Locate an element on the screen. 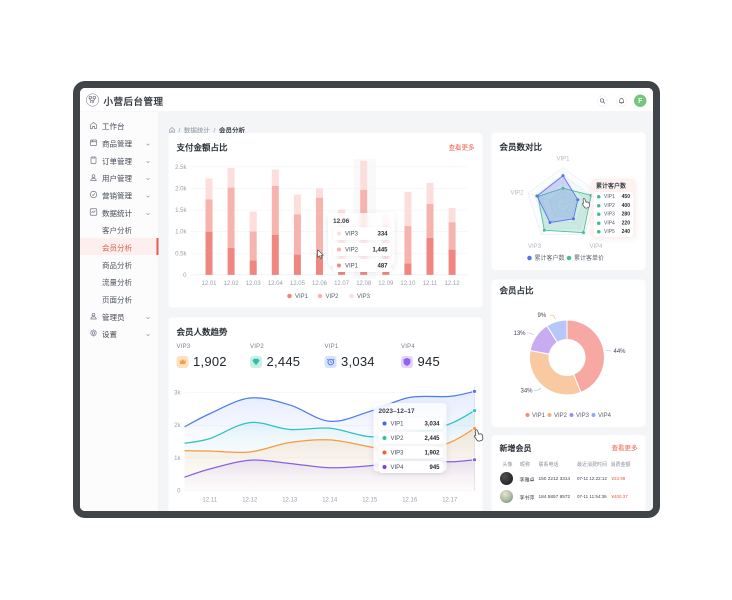  svg-text: 34% is located at coordinates (526, 392).